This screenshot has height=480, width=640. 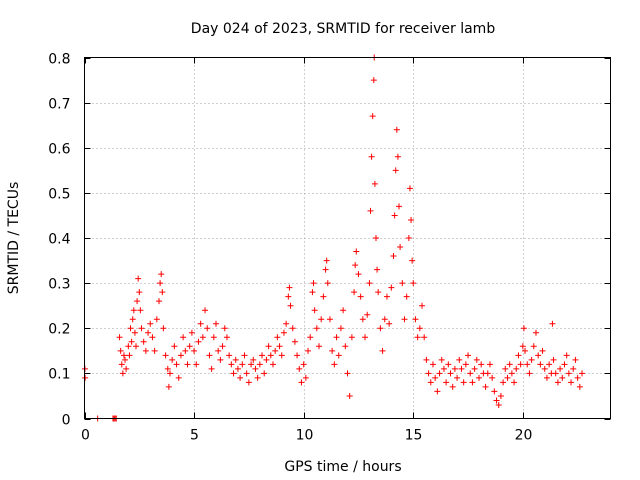 I want to click on y-tick-label: 0.8, so click(x=59, y=60).